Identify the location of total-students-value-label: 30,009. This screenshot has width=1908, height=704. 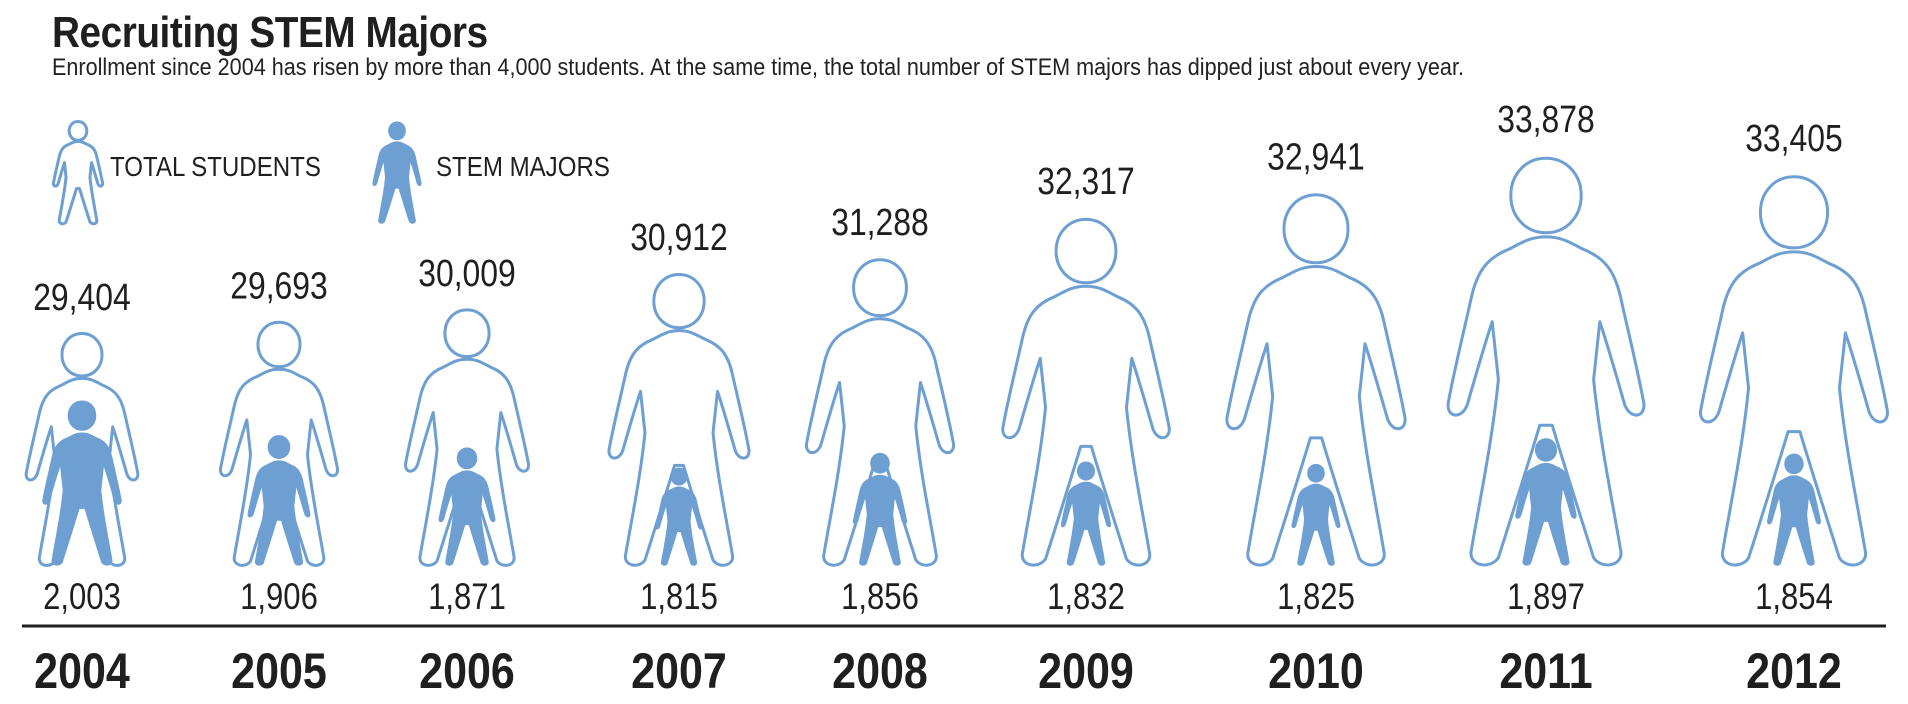
(467, 273).